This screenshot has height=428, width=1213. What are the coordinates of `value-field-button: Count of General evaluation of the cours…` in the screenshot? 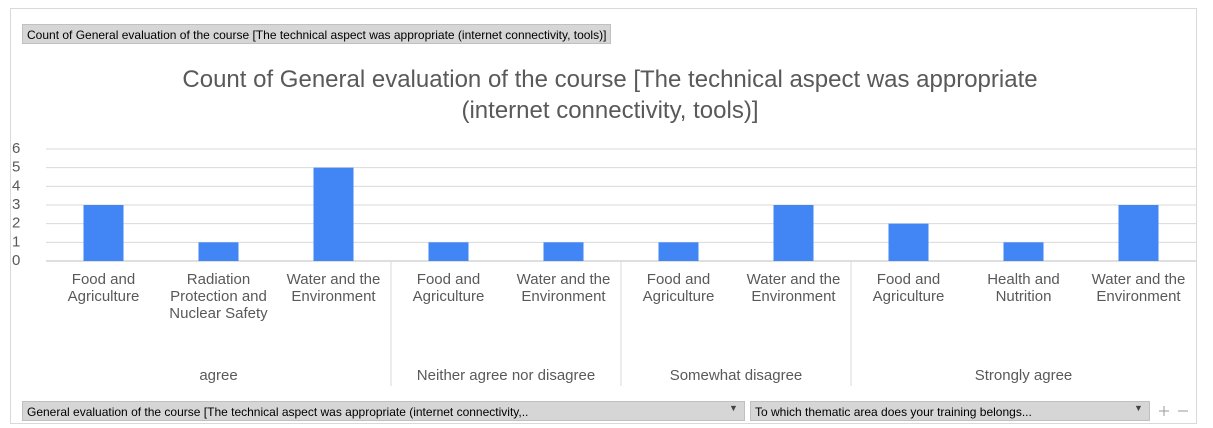 It's located at (317, 34).